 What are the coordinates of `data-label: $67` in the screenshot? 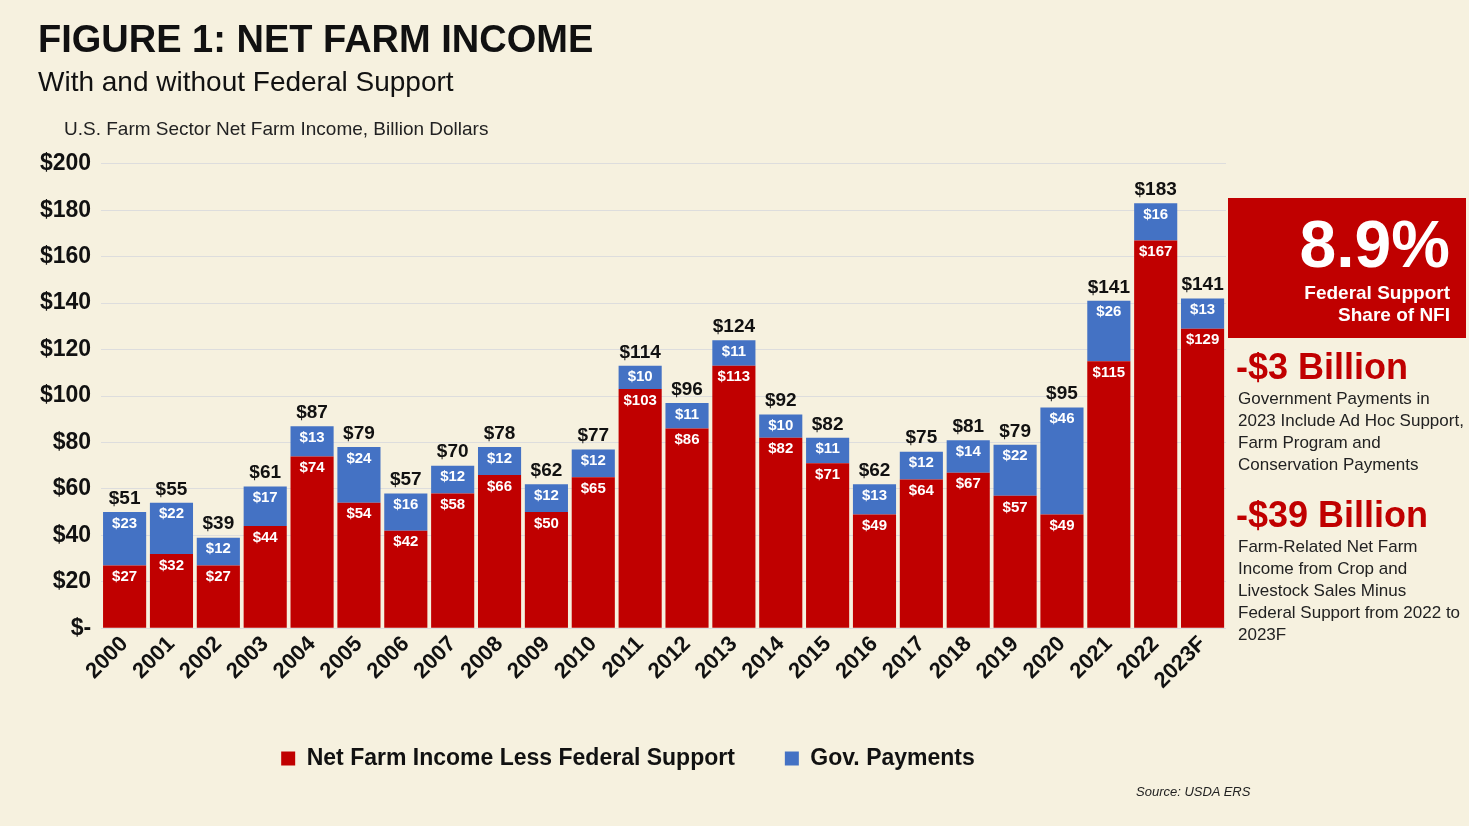 It's located at (968, 483).